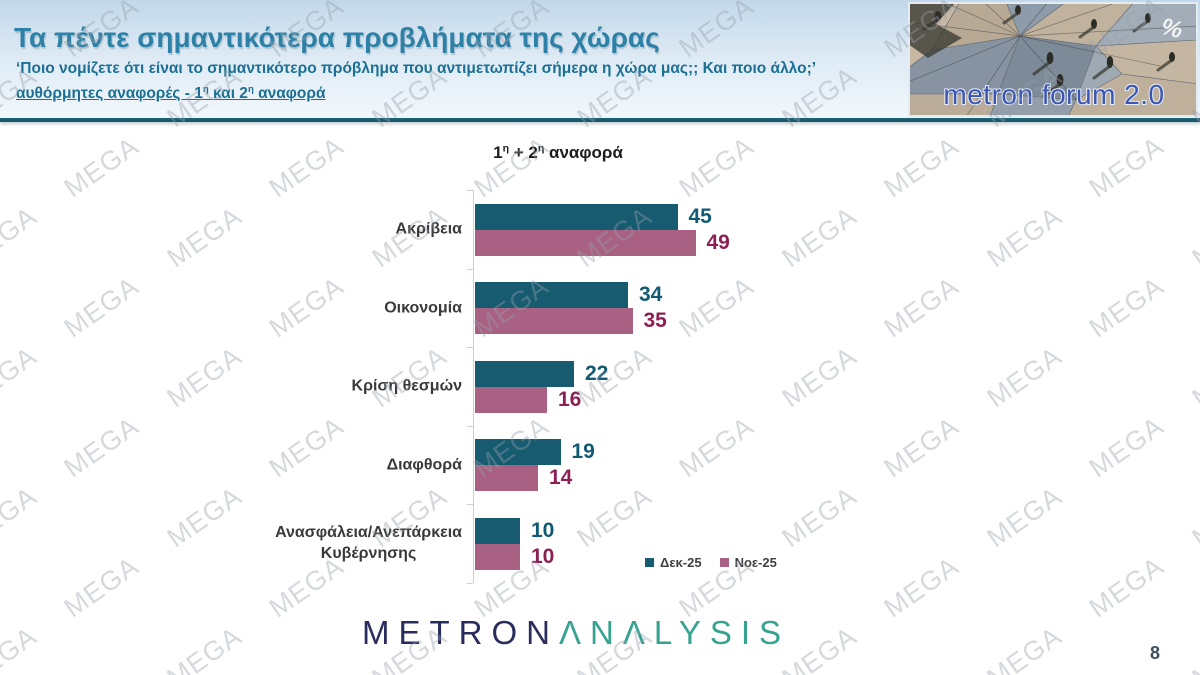  Describe the element at coordinates (1154, 653) in the screenshot. I see `page-number: 8` at that location.